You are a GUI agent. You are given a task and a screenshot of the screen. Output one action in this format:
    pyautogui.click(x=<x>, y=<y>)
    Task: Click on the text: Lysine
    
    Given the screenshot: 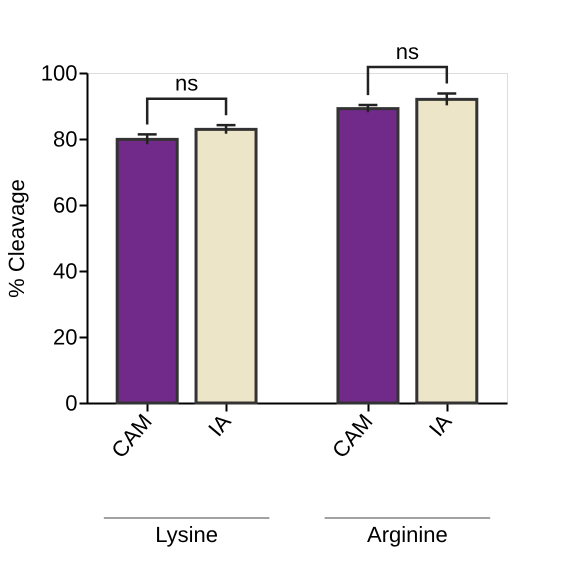 What is the action you would take?
    pyautogui.click(x=186, y=534)
    